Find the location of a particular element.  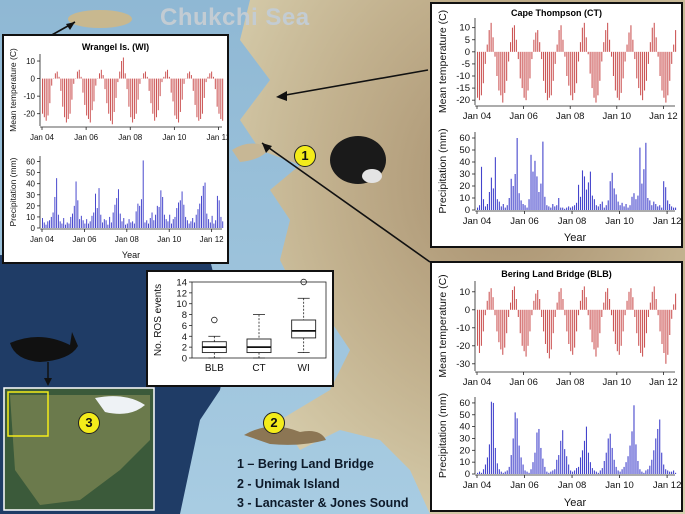

temperature-y-tick-label: -15 is located at coordinates (463, 88).